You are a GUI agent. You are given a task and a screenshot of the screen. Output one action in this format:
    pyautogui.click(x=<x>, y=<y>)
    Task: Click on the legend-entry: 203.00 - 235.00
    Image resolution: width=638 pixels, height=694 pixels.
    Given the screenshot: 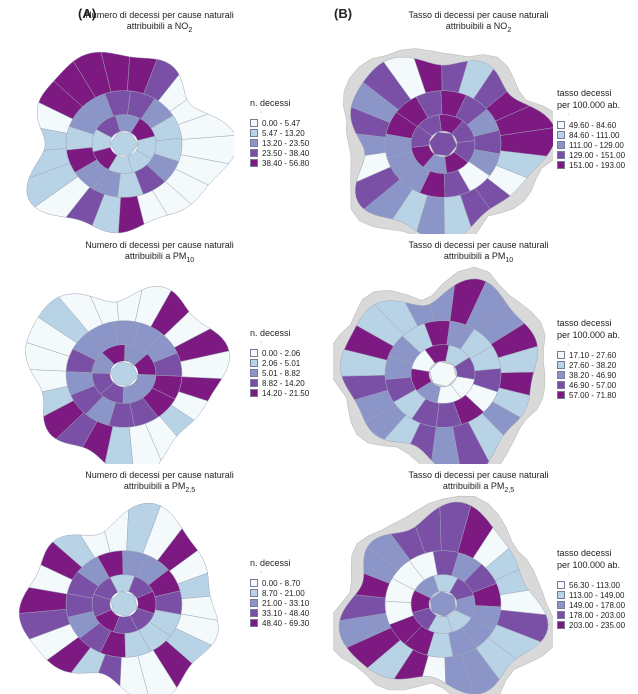 What is the action you would take?
    pyautogui.click(x=591, y=625)
    